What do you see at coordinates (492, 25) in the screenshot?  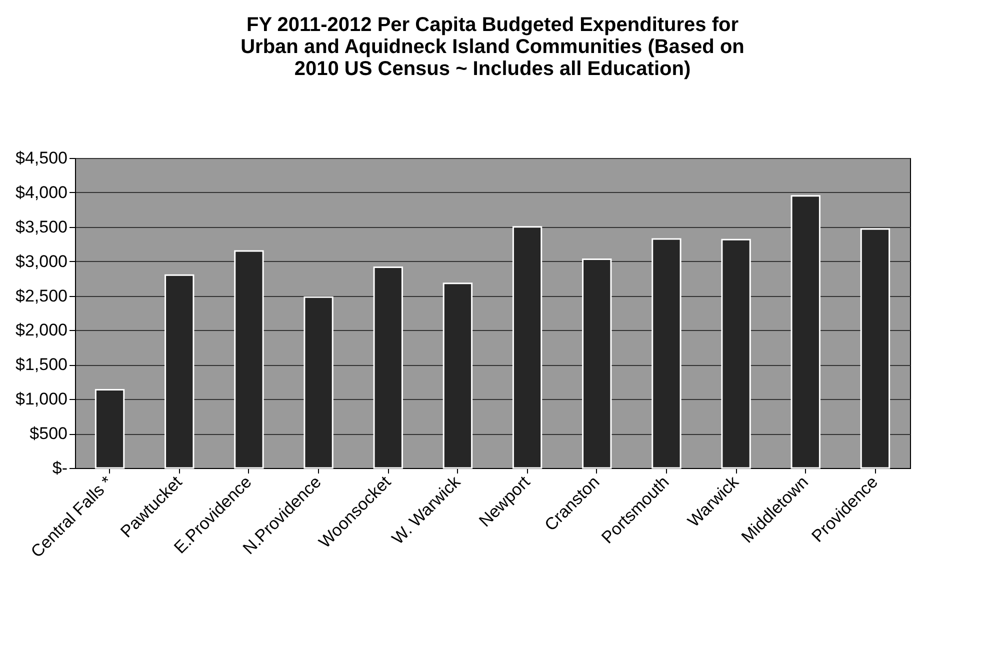 I see `text: FY 2011-2012 Per Capita Budgeted Expenditures for` at bounding box center [492, 25].